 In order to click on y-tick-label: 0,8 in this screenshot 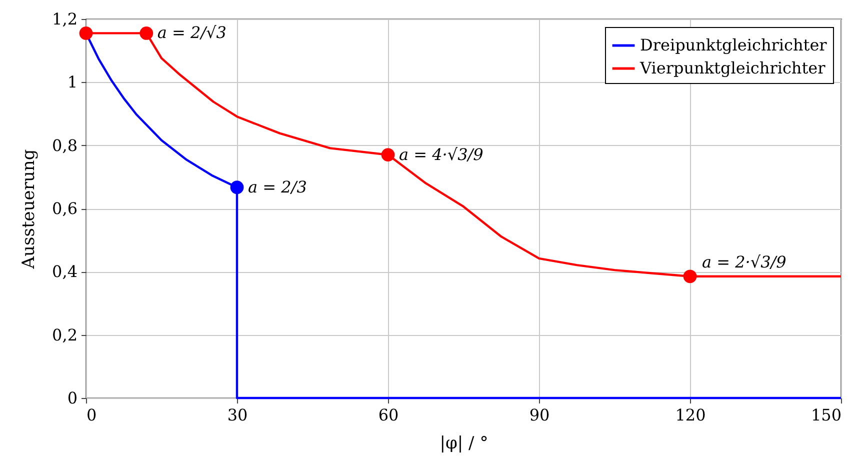, I will do `click(65, 145)`.